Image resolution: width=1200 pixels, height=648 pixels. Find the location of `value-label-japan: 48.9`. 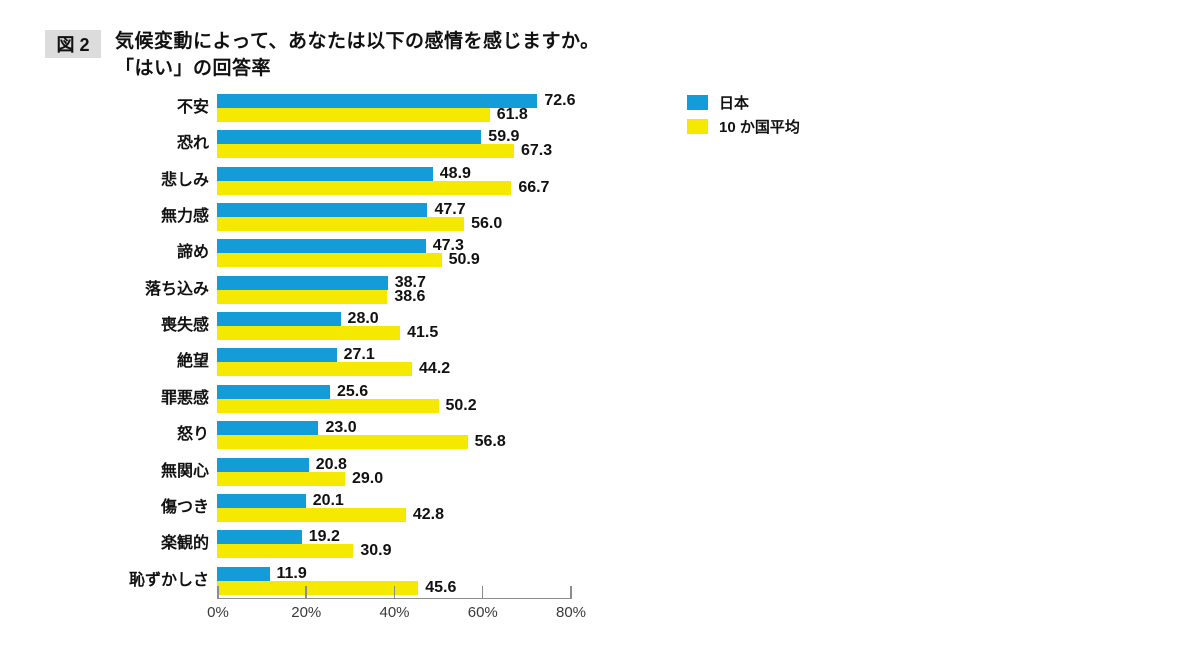

value-label-japan: 48.9 is located at coordinates (455, 173).